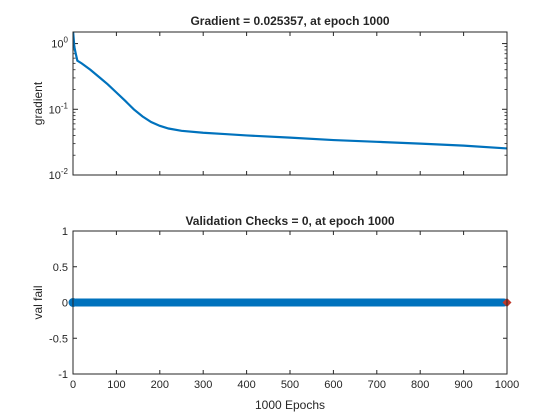 The width and height of the screenshot is (560, 420). What do you see at coordinates (420, 385) in the screenshot?
I see `validation-x-tick-label: 800` at bounding box center [420, 385].